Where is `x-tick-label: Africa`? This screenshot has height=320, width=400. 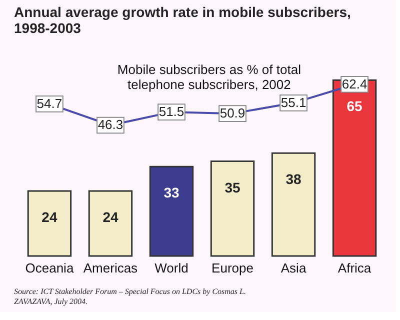
x-tick-label: Africa is located at coordinates (355, 268).